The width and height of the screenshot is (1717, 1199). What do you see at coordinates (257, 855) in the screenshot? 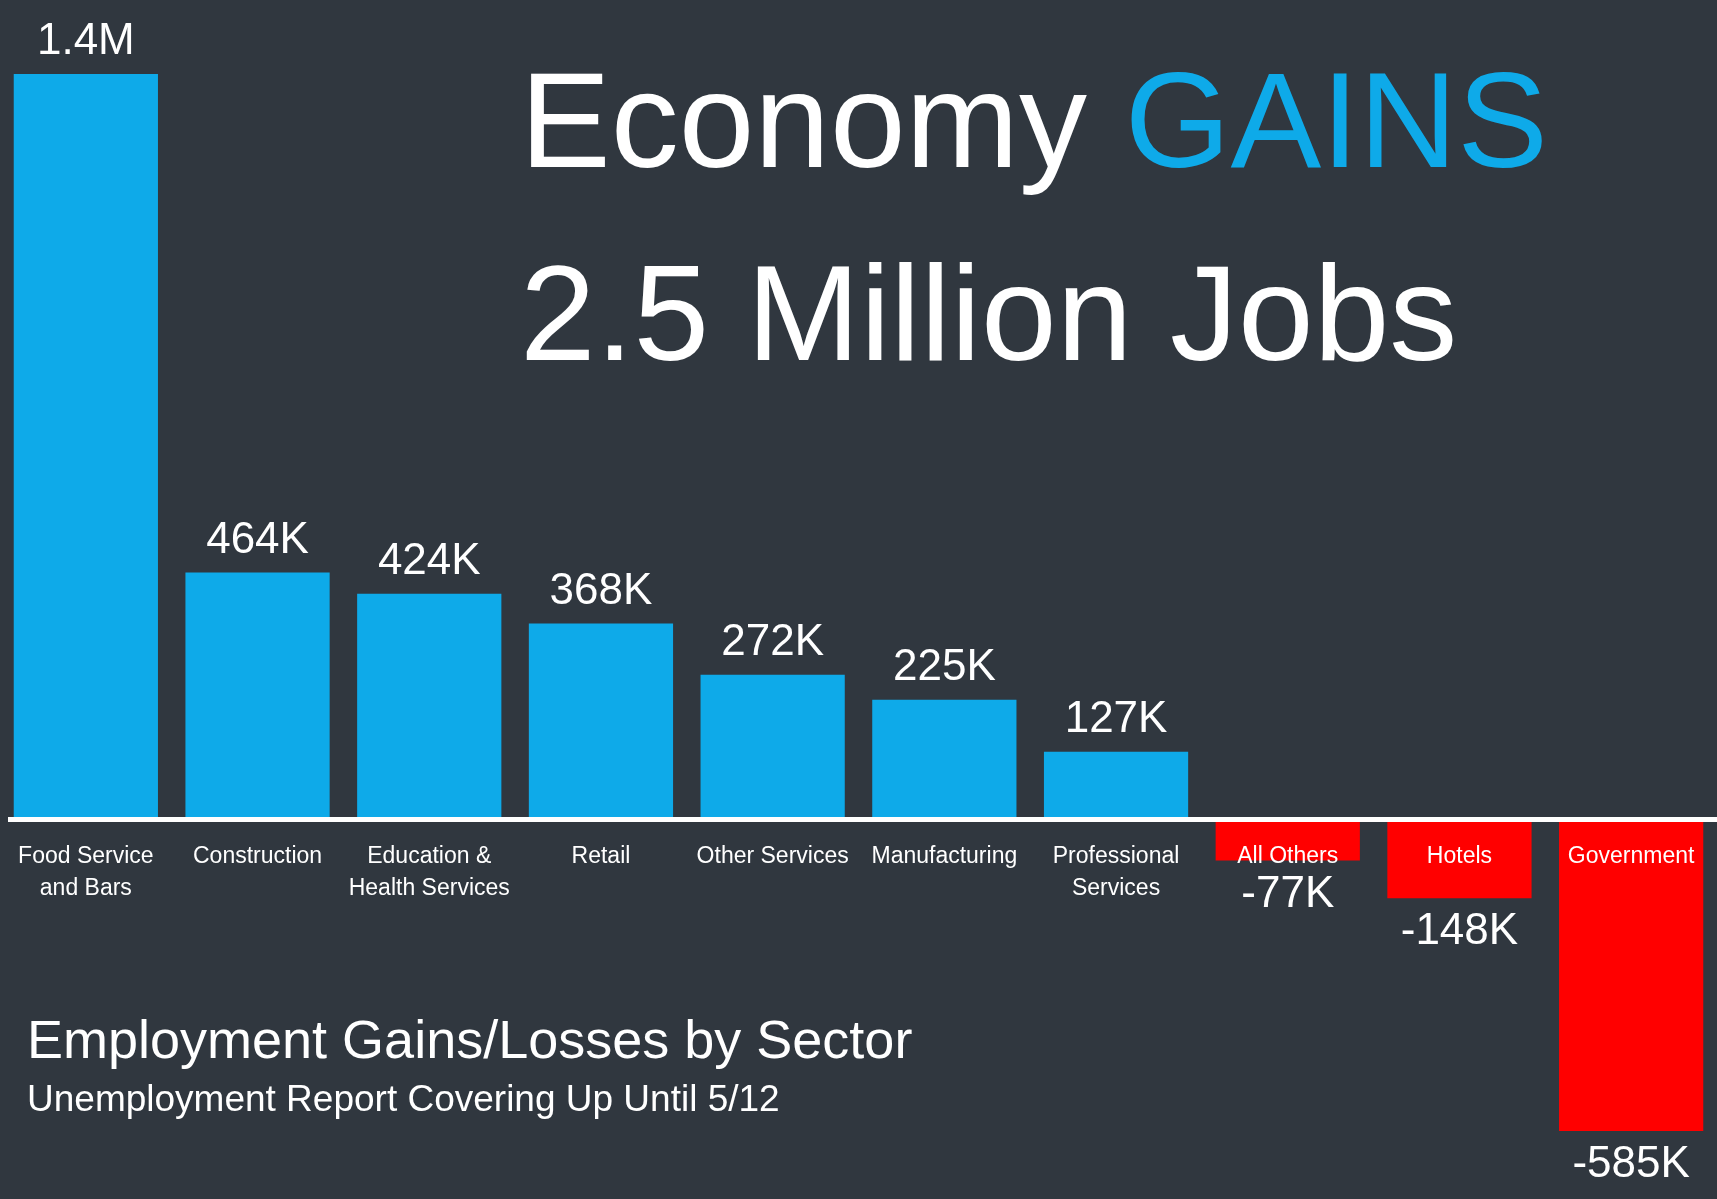
I see `x-tick-label: Construction` at bounding box center [257, 855].